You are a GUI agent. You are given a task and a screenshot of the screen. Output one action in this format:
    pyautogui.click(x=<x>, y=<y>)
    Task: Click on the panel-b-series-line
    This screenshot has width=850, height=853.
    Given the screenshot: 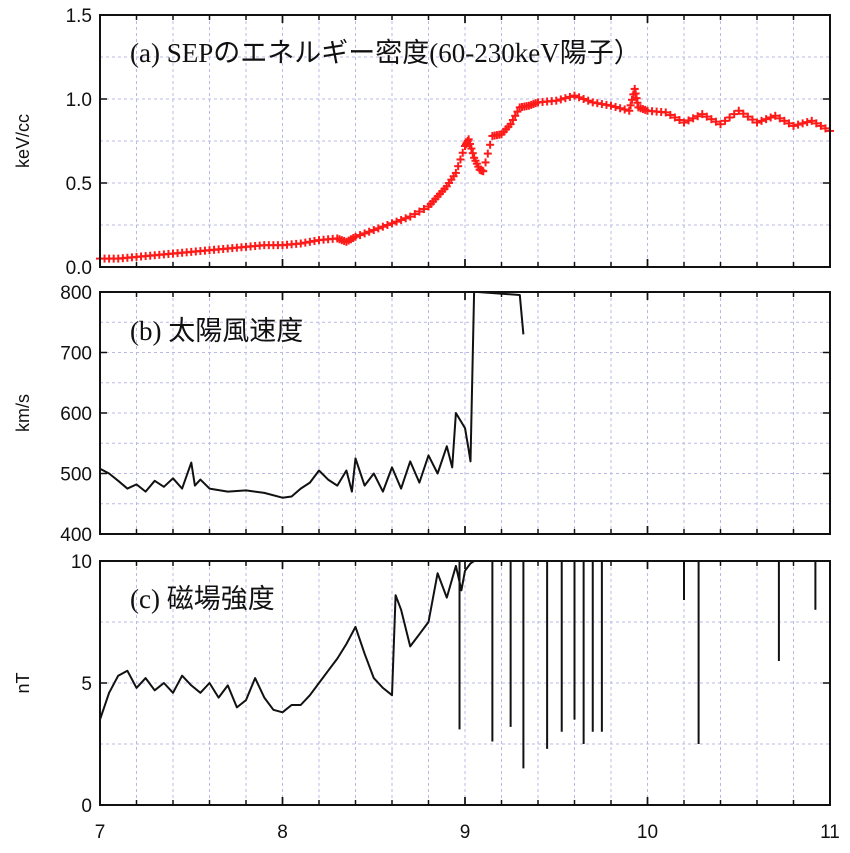 What is the action you would take?
    pyautogui.click(x=312, y=395)
    